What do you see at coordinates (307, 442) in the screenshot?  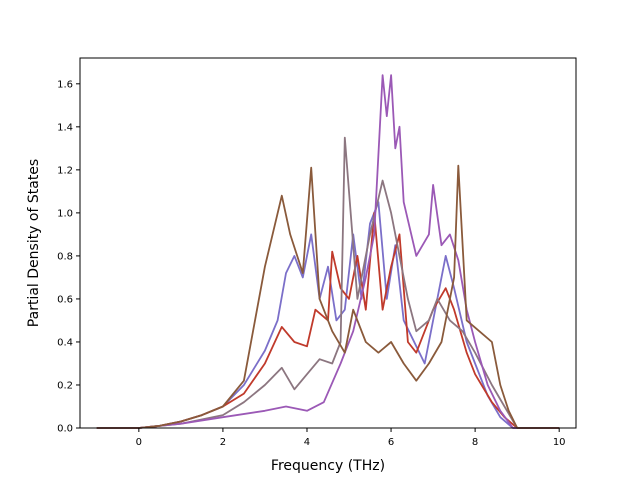 I see `x-tick-label: 4` at bounding box center [307, 442].